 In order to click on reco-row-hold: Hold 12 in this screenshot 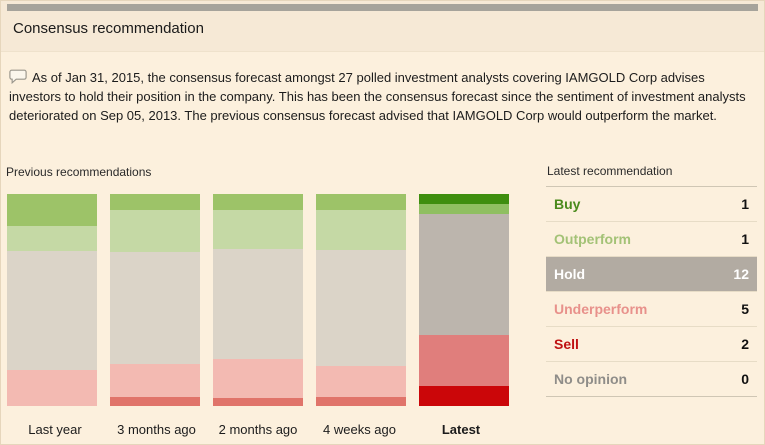, I will do `click(651, 274)`.